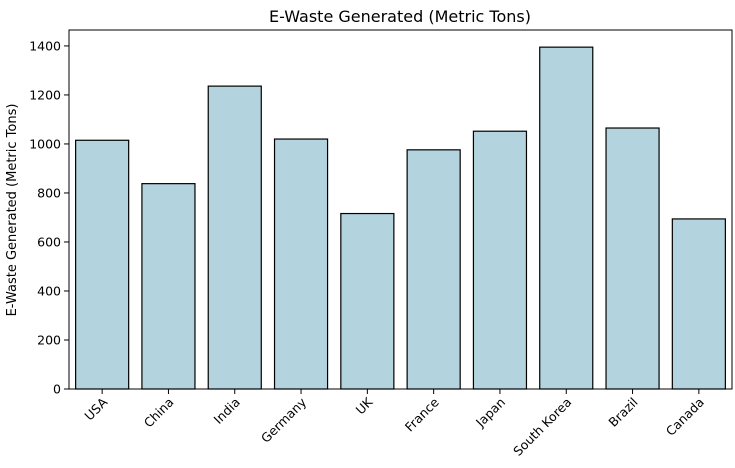 Image resolution: width=735 pixels, height=468 pixels. I want to click on y-tick-label-800: 800, so click(49, 192).